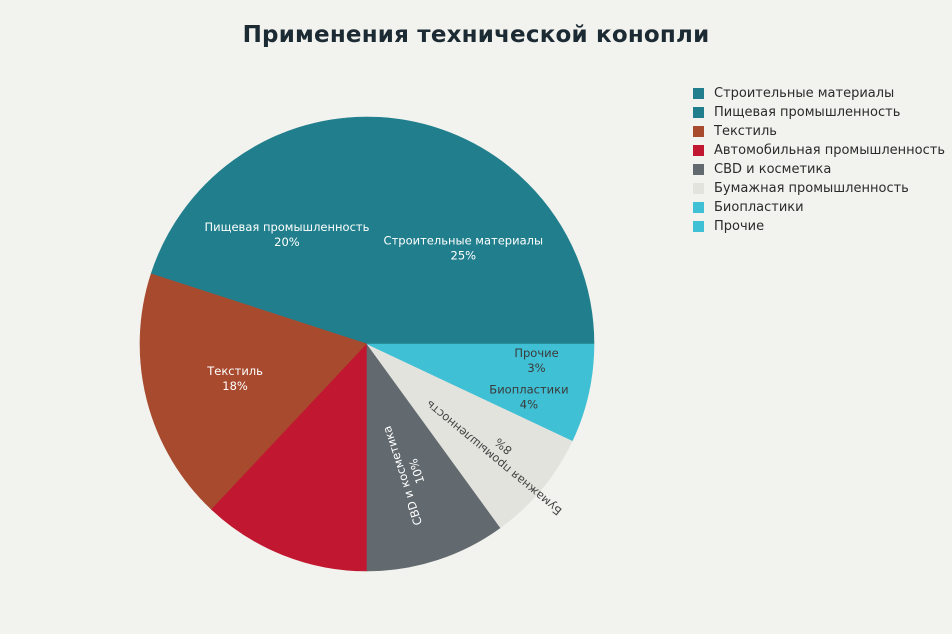 The image size is (952, 634). Describe the element at coordinates (819, 226) in the screenshot. I see `legend-item: Прочие` at that location.